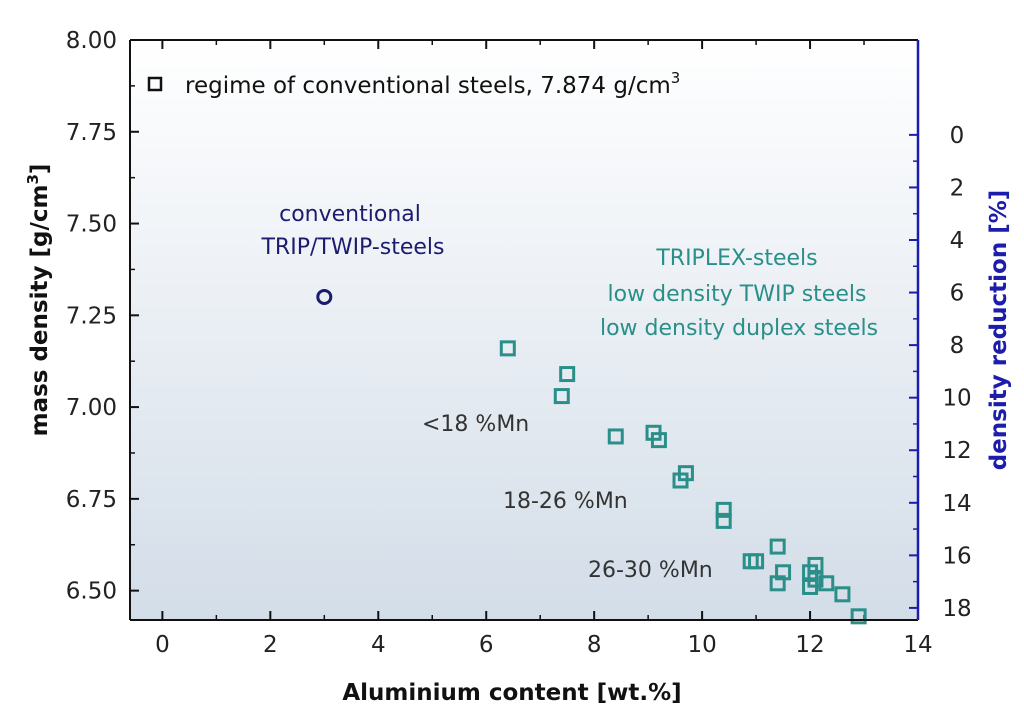  What do you see at coordinates (475, 424) in the screenshot?
I see `annotation-mn-low: <18 %Mn` at bounding box center [475, 424].